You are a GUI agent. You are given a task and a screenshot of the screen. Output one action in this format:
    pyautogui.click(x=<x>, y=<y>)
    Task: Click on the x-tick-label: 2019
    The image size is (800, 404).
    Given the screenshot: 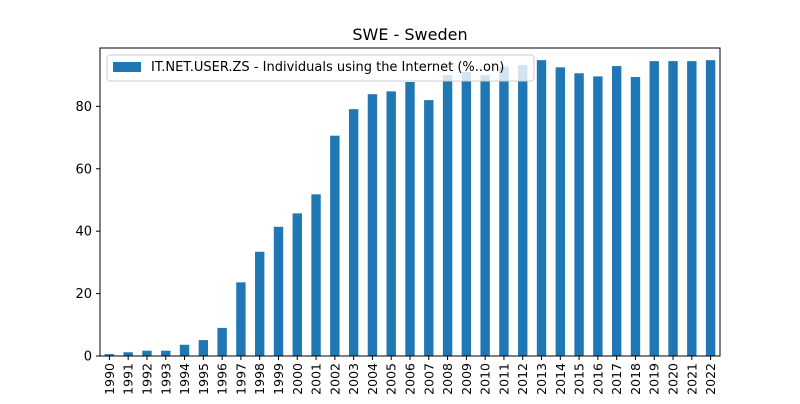 What is the action you would take?
    pyautogui.click(x=654, y=379)
    